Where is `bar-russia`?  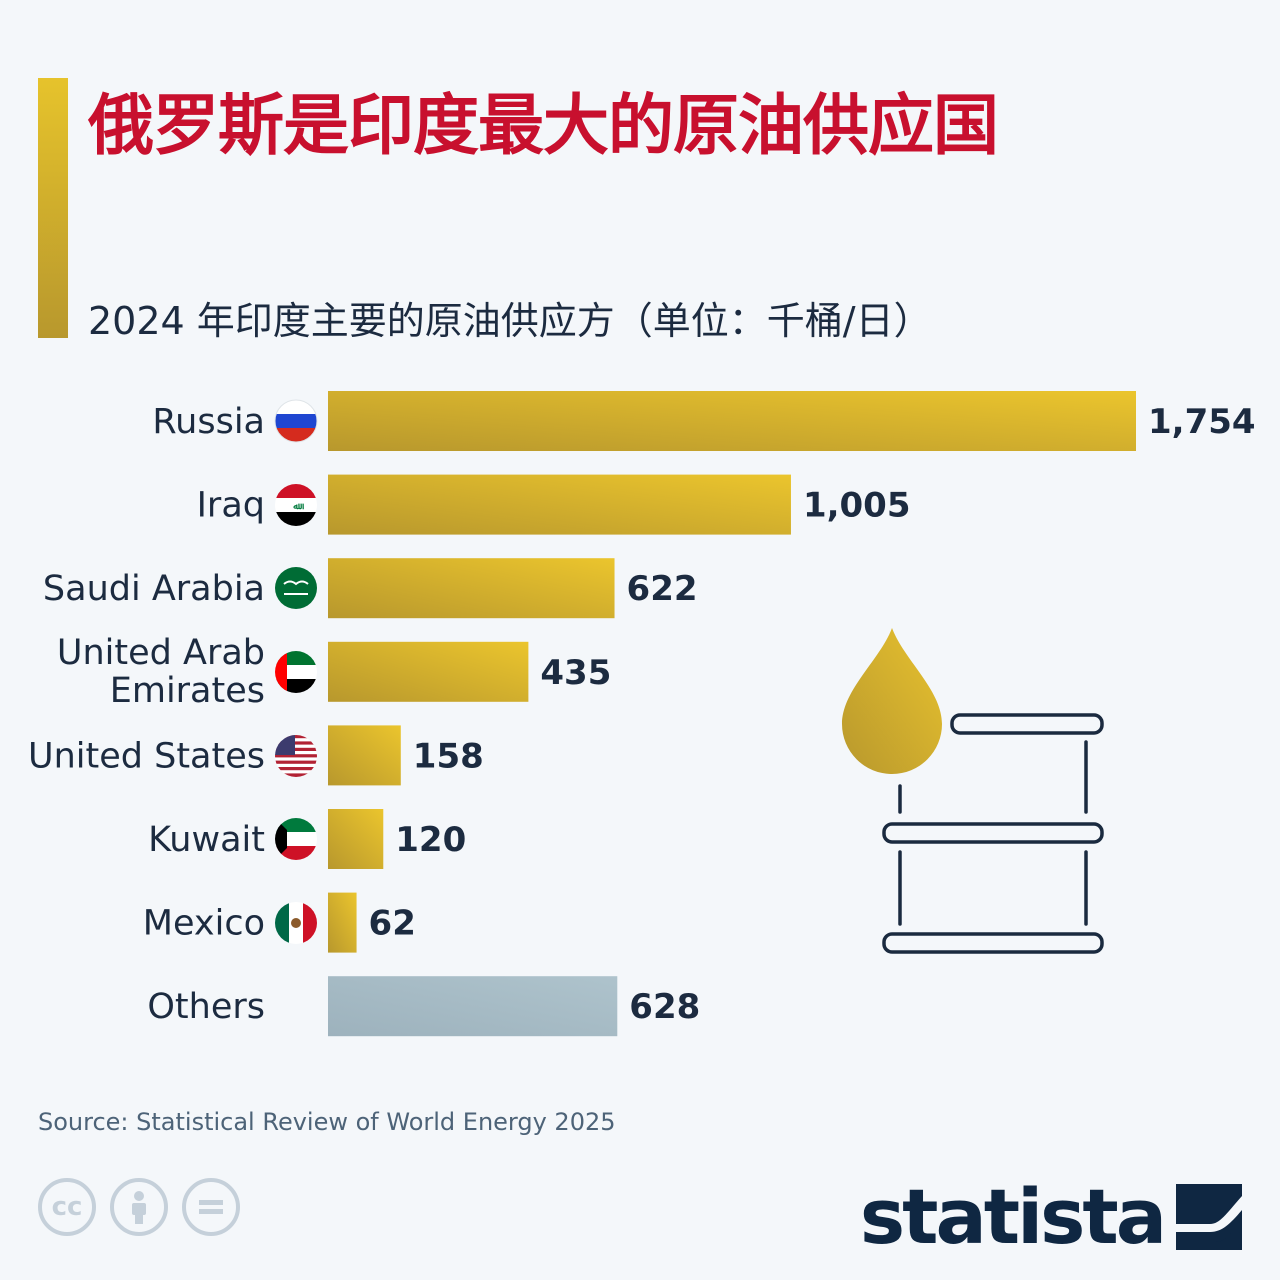 bar-russia is located at coordinates (732, 421).